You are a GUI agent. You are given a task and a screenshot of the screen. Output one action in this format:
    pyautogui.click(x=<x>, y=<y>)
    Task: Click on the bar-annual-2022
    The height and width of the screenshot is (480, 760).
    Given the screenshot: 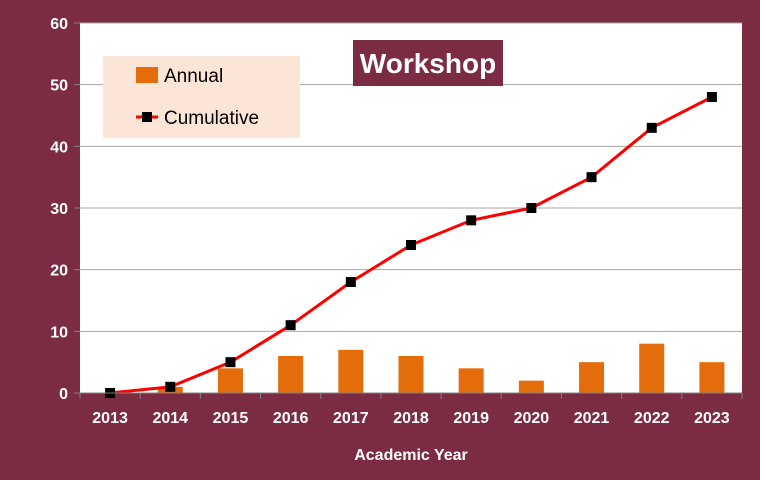 What is the action you would take?
    pyautogui.click(x=652, y=368)
    